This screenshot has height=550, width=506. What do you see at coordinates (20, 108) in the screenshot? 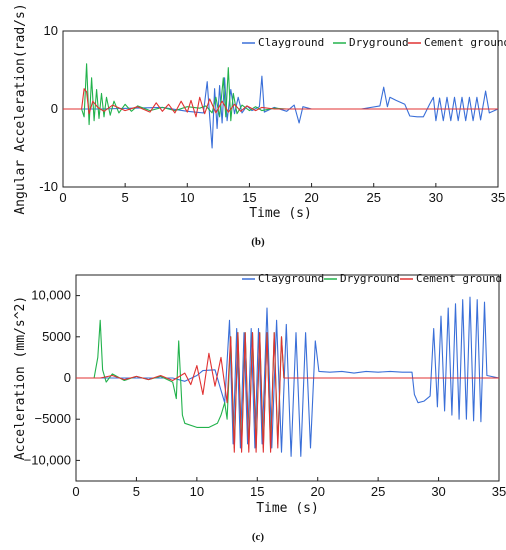
I see `y-axis-label: Angular Acceleration(rad/s)` at bounding box center [20, 108].